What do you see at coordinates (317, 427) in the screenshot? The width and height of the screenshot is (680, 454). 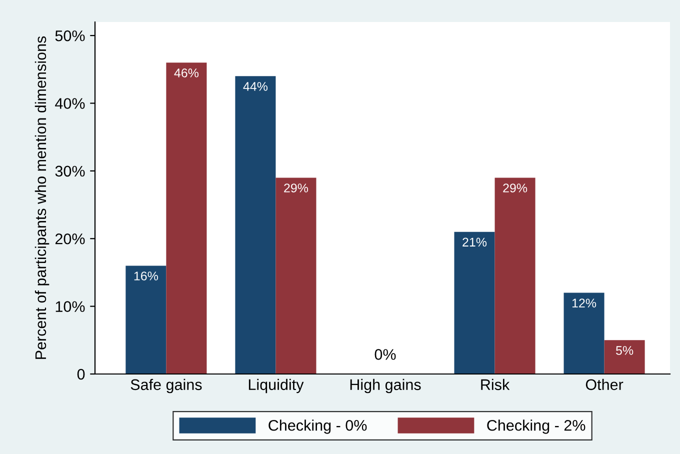 I see `legend-label: Checking - 0%` at bounding box center [317, 427].